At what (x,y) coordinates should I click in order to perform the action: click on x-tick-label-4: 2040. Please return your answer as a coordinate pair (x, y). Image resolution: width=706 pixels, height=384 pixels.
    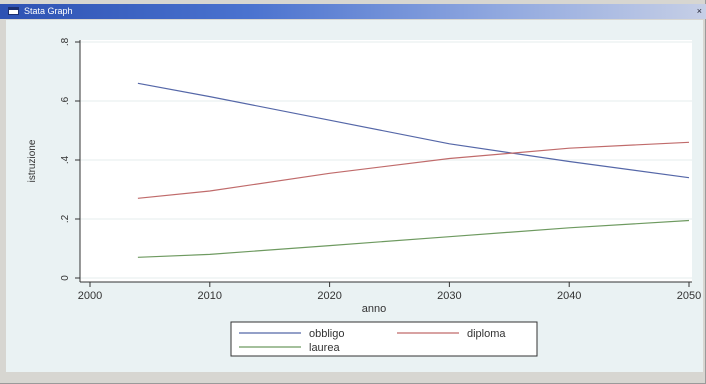
    Looking at the image, I should click on (569, 296).